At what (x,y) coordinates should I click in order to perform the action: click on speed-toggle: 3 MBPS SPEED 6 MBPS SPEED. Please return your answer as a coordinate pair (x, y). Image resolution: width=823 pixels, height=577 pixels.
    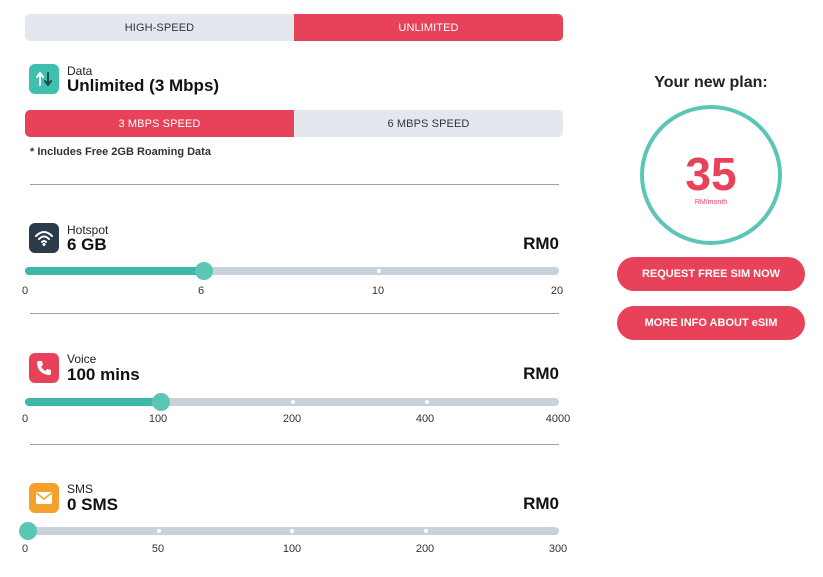
    Looking at the image, I should click on (294, 123).